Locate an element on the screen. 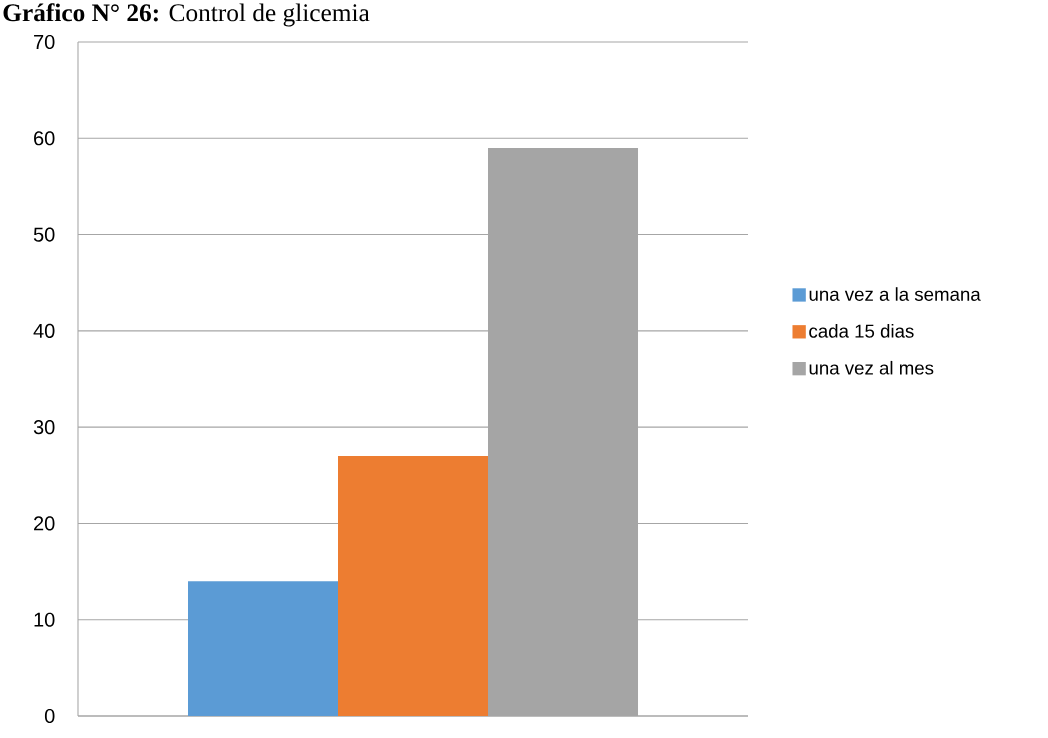 The width and height of the screenshot is (1048, 738). y-tick-label: 30 is located at coordinates (44, 427).